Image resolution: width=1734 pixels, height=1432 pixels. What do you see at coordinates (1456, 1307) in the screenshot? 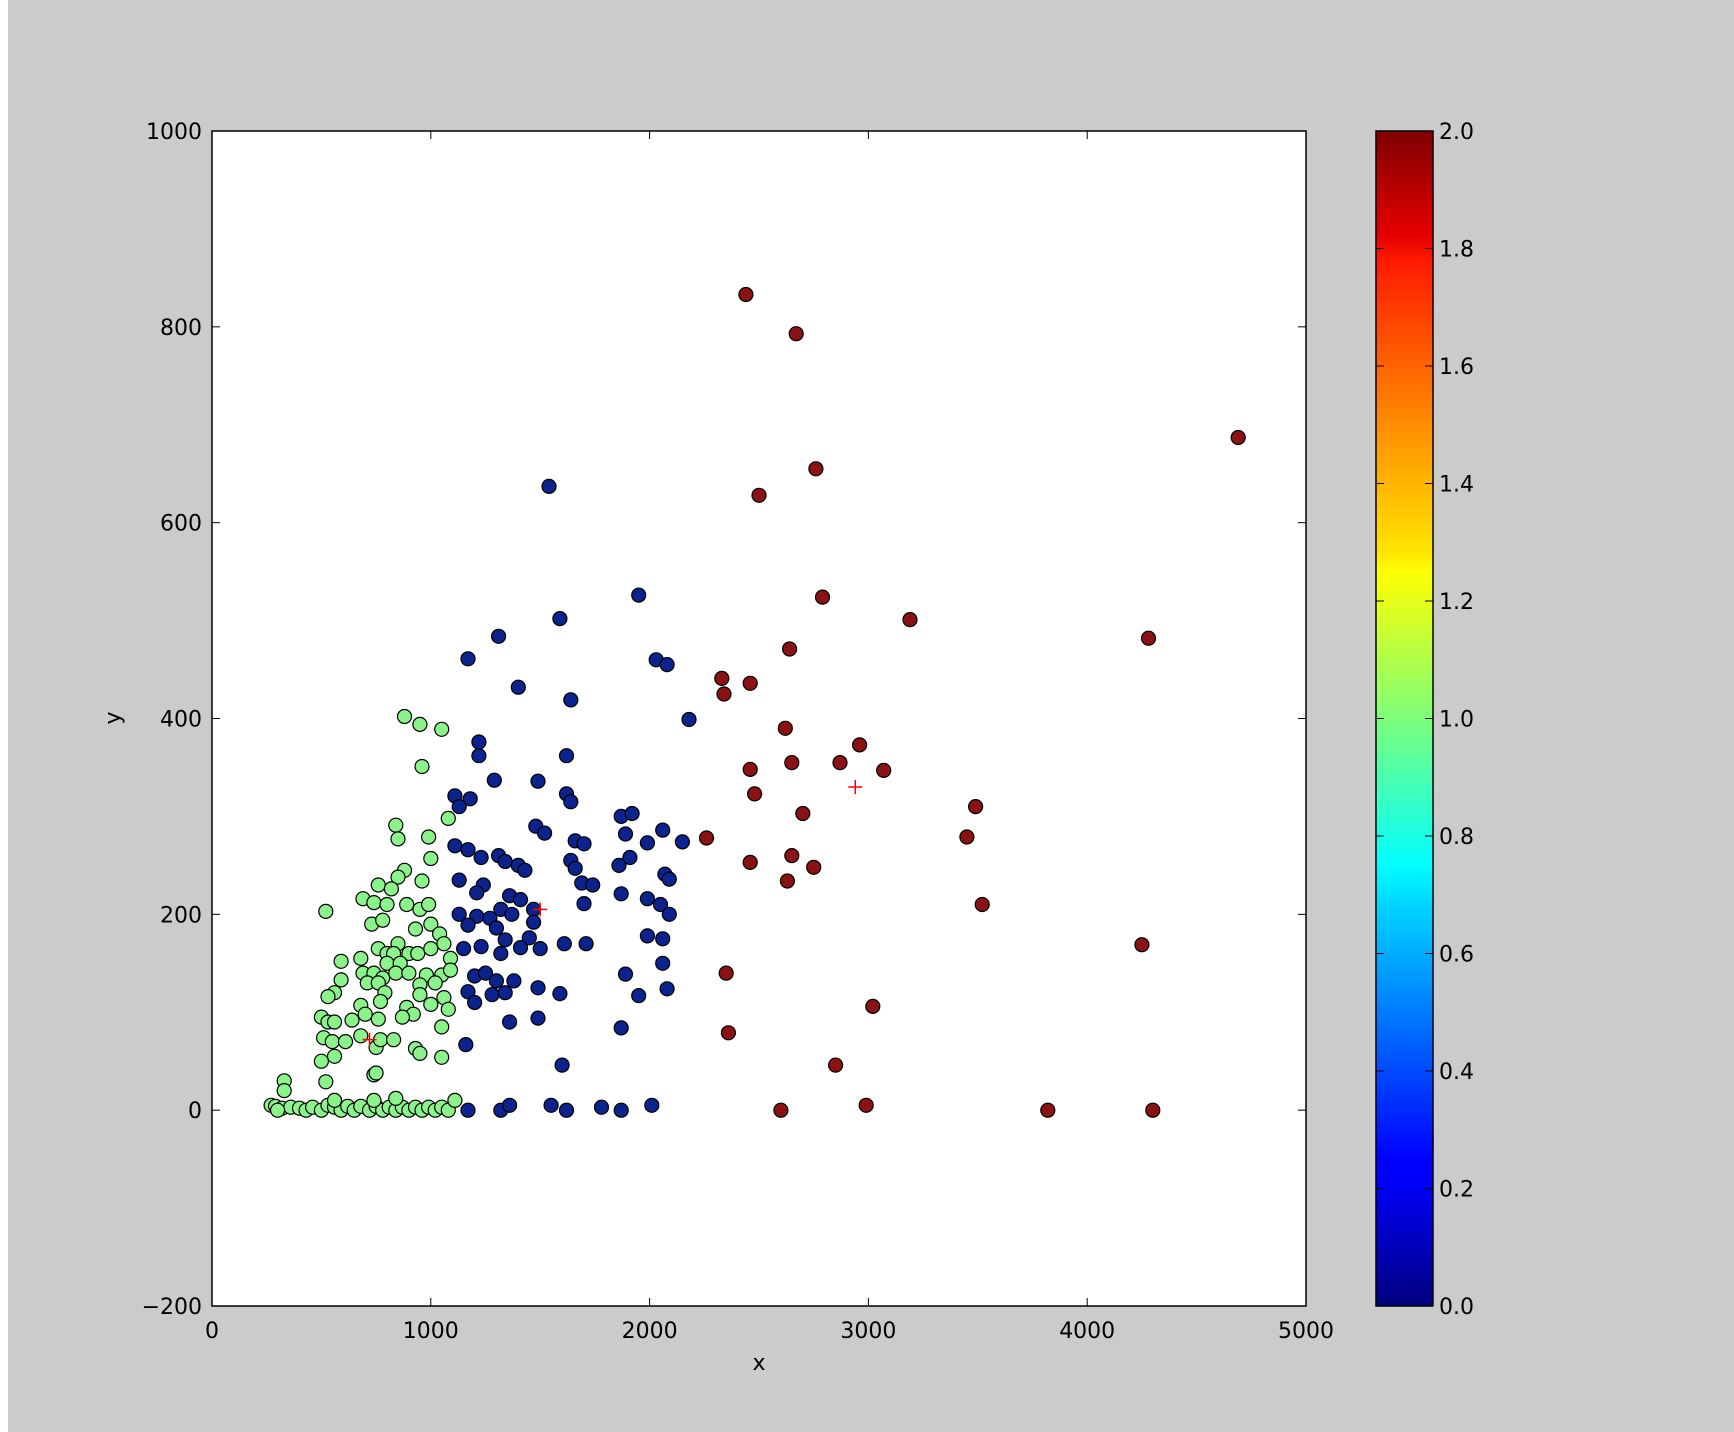
I see `colorbar-tick-label: 0.0` at bounding box center [1456, 1307].